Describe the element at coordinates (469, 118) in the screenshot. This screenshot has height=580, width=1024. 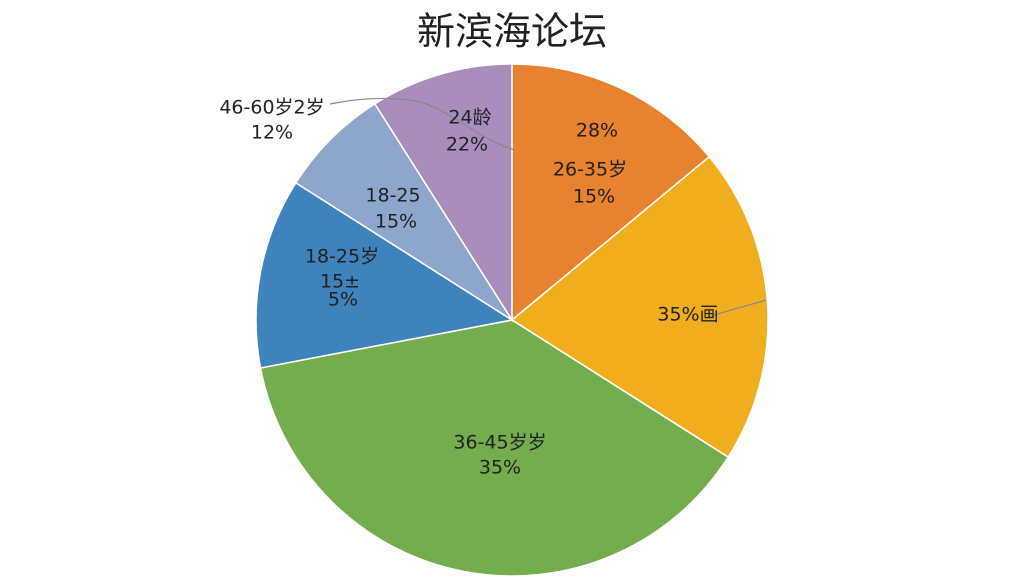
I see `slice-label: 24龄` at that location.